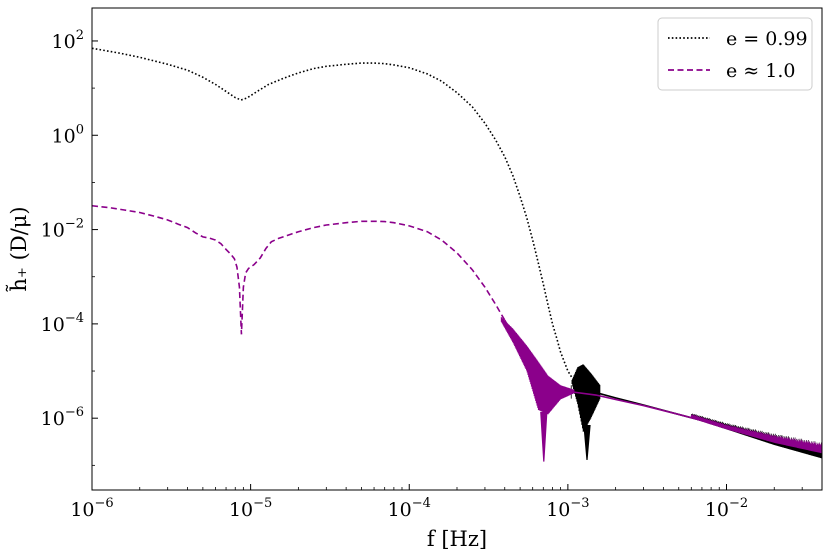  I want to click on y-axis-label: h̃₊ (D/μ), so click(18, 249).